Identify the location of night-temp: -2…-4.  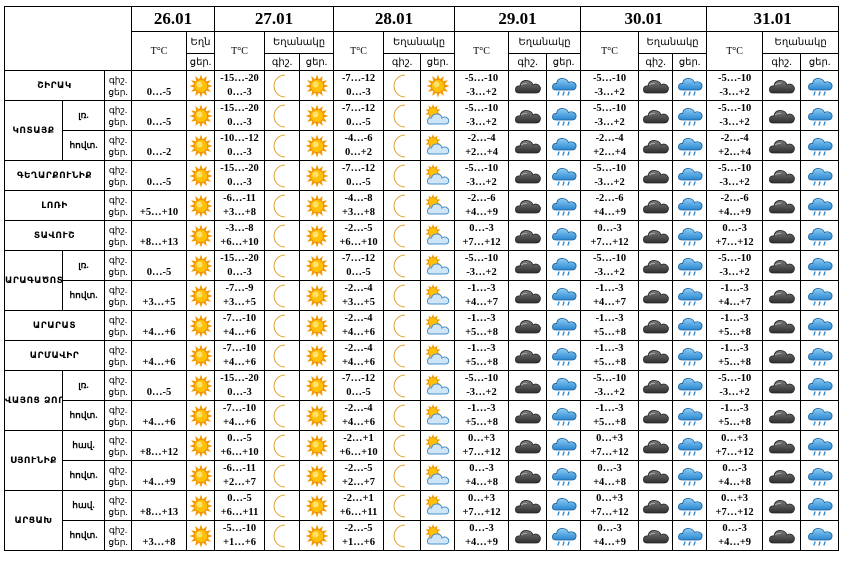
(358, 408).